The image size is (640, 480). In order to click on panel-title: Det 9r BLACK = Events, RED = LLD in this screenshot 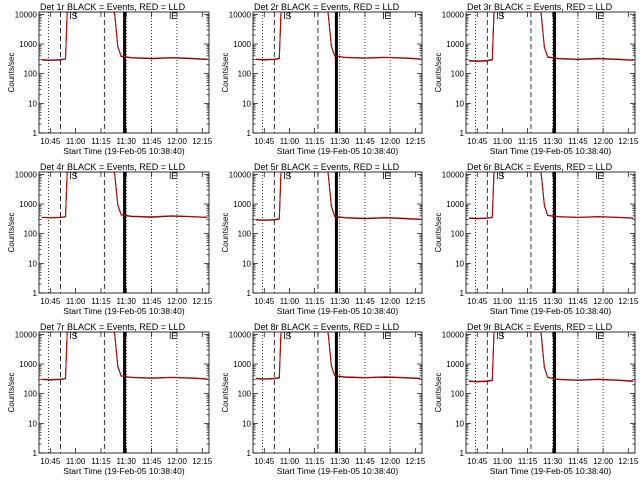, I will do `click(540, 327)`.